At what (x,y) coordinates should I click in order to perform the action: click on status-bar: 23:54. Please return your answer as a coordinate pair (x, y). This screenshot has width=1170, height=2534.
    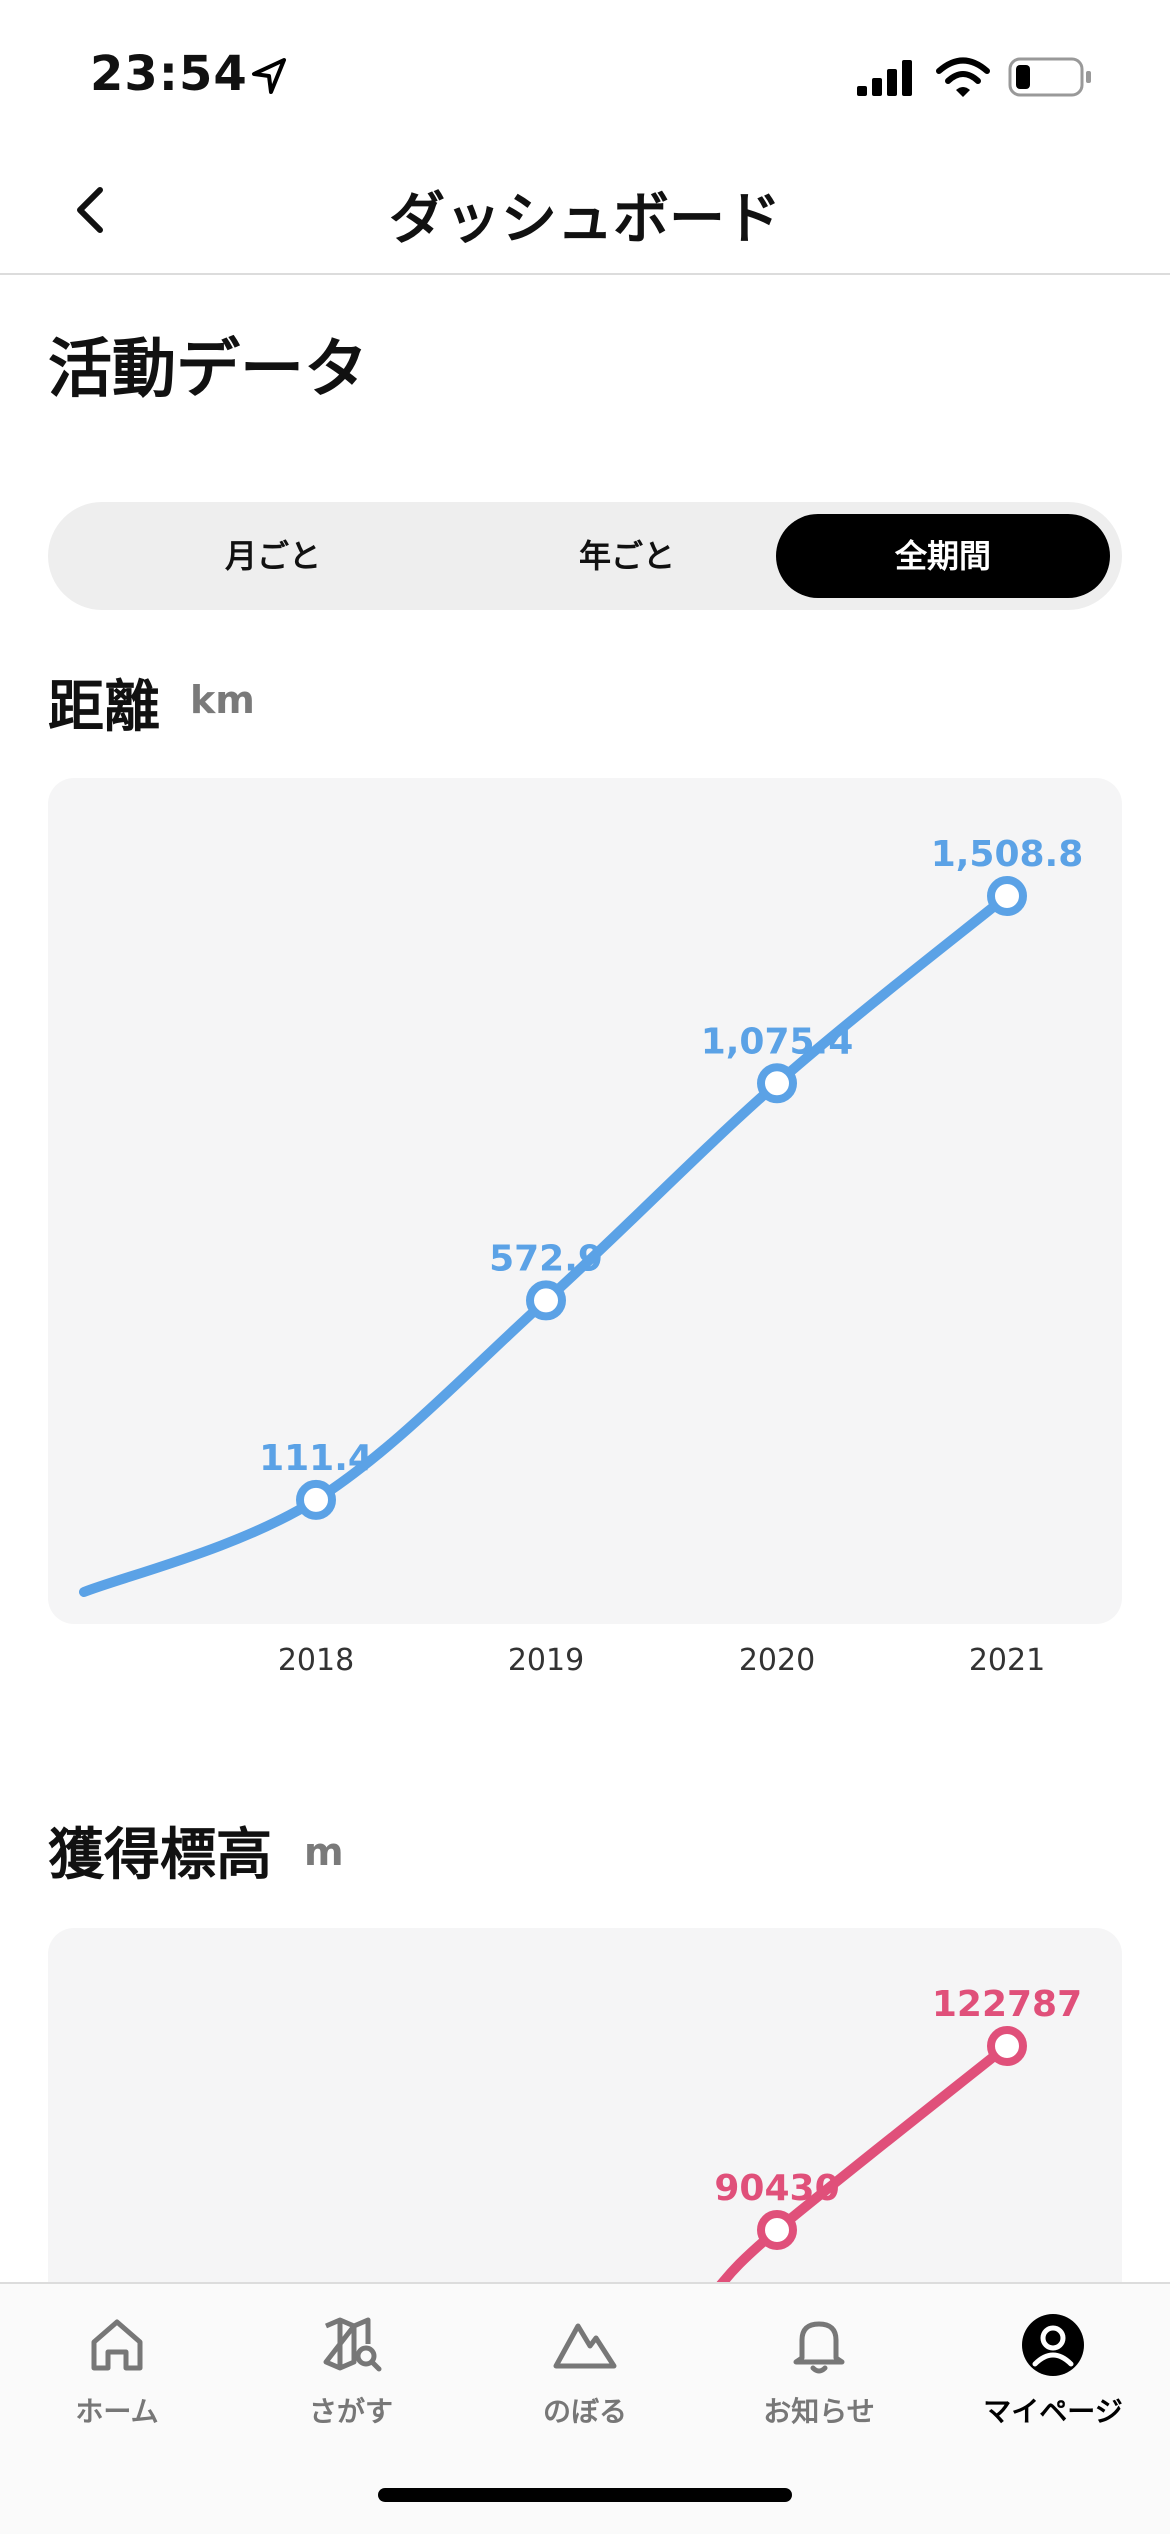
    Looking at the image, I should click on (585, 75).